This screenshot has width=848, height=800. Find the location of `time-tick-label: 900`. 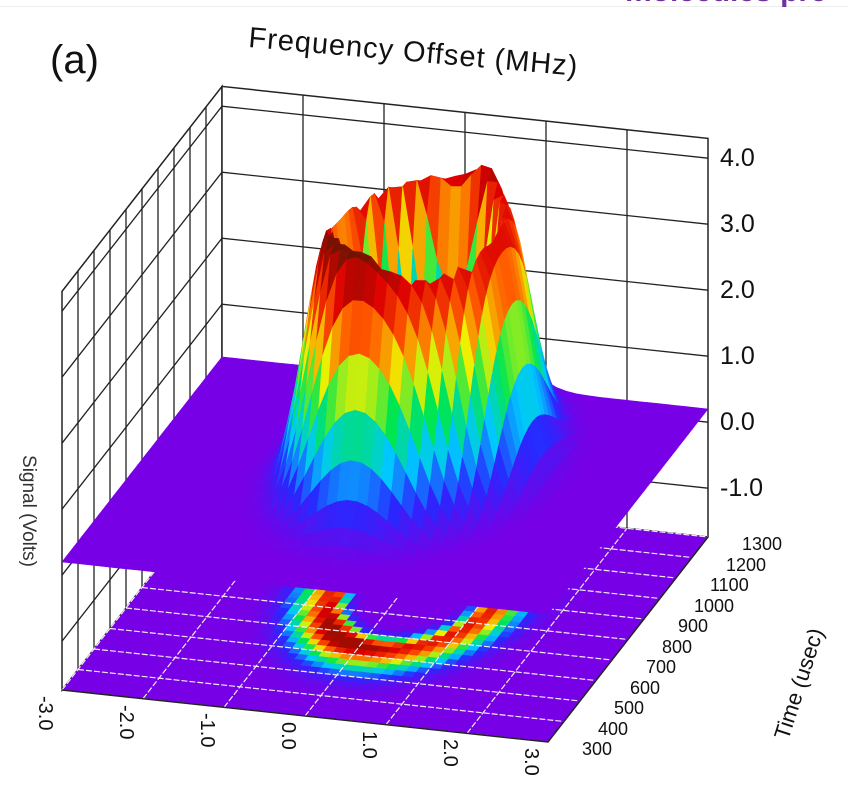

time-tick-label: 900 is located at coordinates (693, 626).